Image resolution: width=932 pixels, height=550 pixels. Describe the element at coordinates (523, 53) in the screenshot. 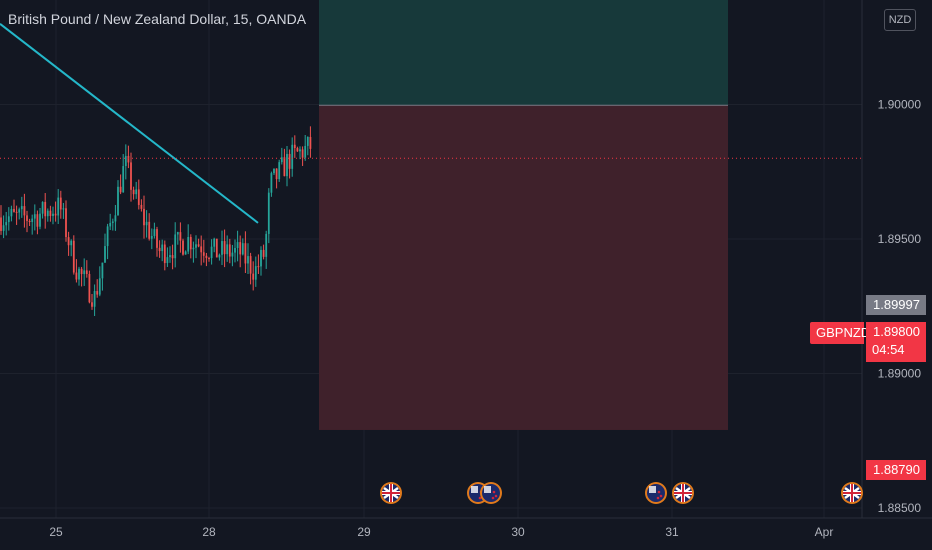

I see `profit-zone` at that location.